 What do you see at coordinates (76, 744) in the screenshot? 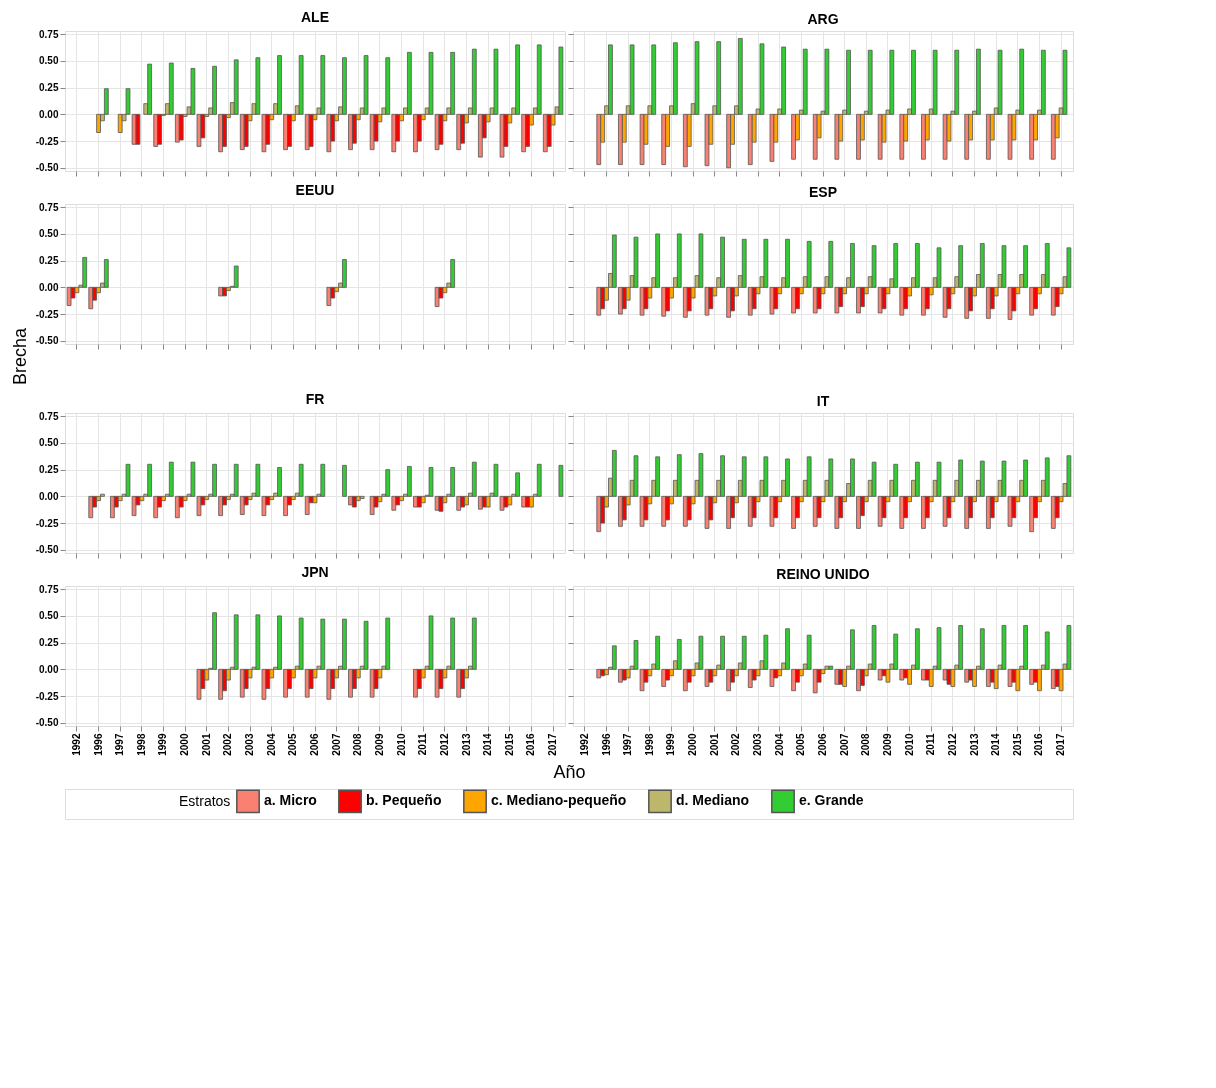
I see `x-tick-label: 1992` at bounding box center [76, 744].